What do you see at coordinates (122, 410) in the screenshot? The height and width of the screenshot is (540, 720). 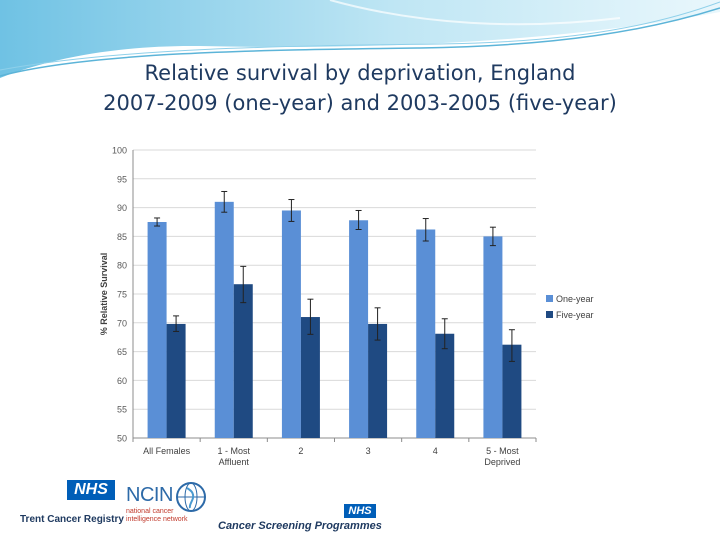 I see `y-tick-label: 55` at bounding box center [122, 410].